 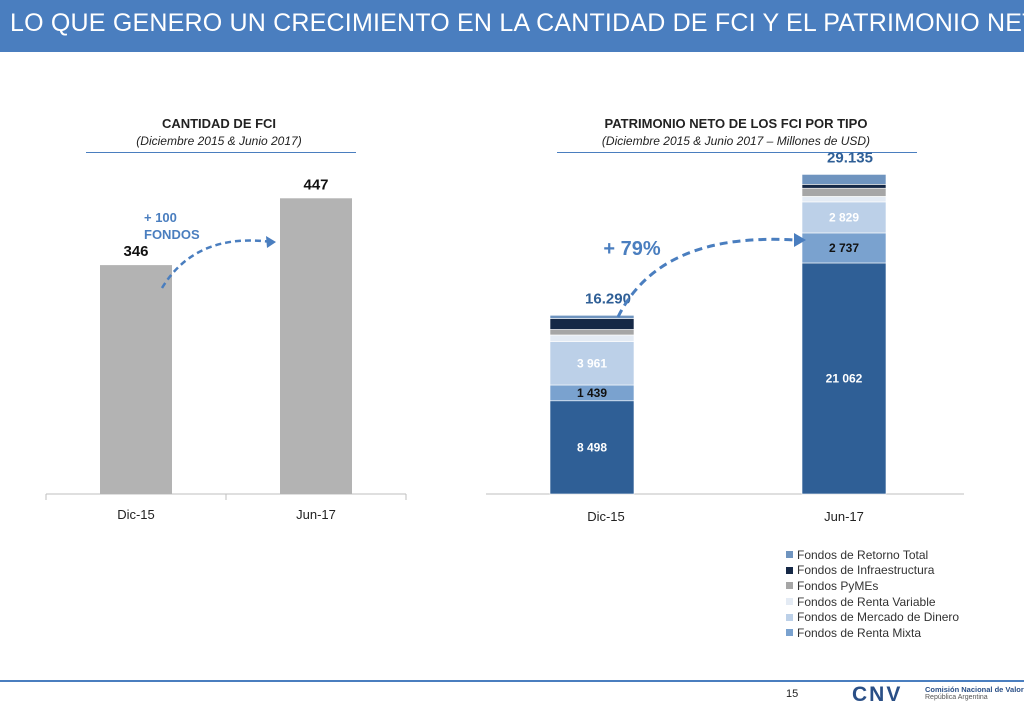 What do you see at coordinates (631, 249) in the screenshot?
I see `growth-percentage: + 79%` at bounding box center [631, 249].